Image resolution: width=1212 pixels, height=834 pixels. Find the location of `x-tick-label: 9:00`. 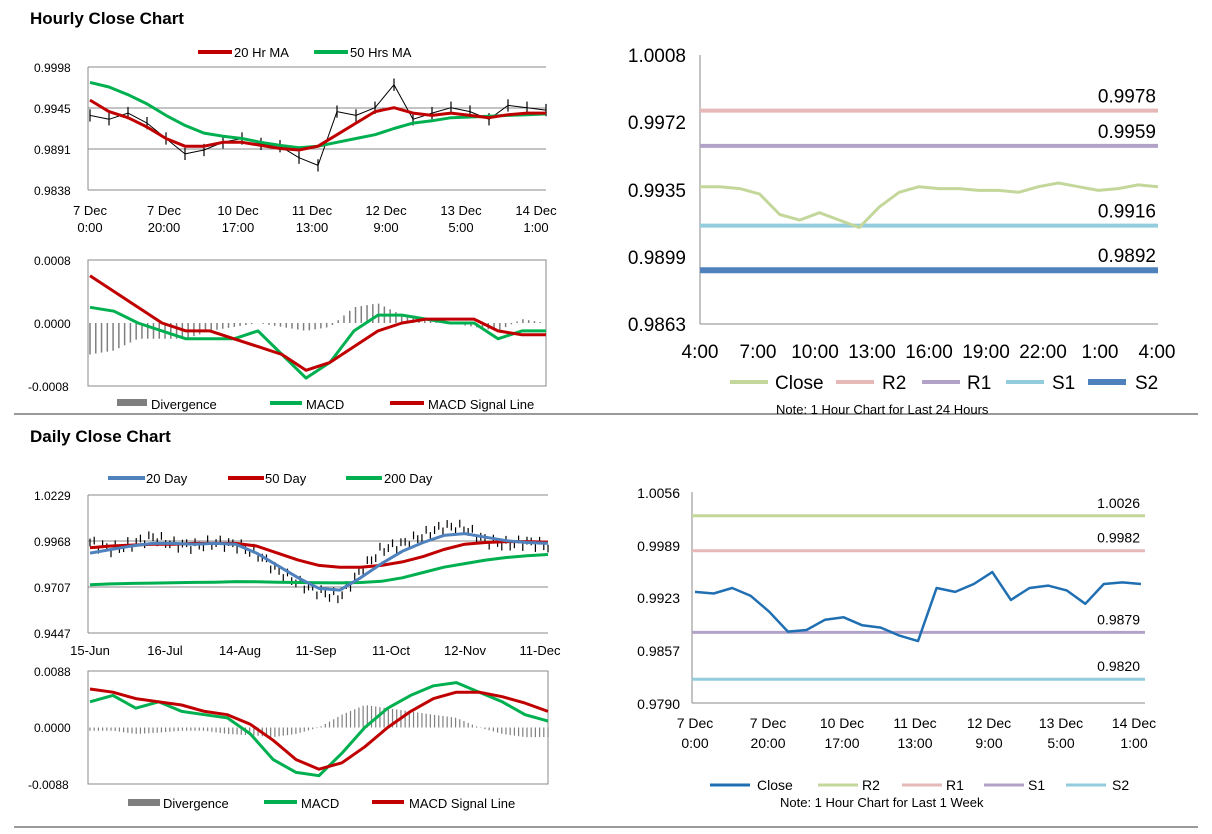

x-tick-label: 9:00 is located at coordinates (988, 743).